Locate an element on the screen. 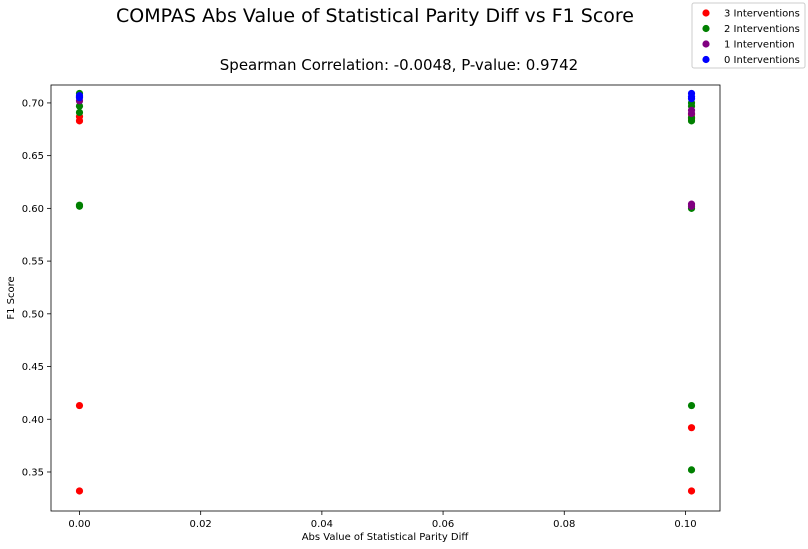  y-tick-label: 0.35 is located at coordinates (33, 472).